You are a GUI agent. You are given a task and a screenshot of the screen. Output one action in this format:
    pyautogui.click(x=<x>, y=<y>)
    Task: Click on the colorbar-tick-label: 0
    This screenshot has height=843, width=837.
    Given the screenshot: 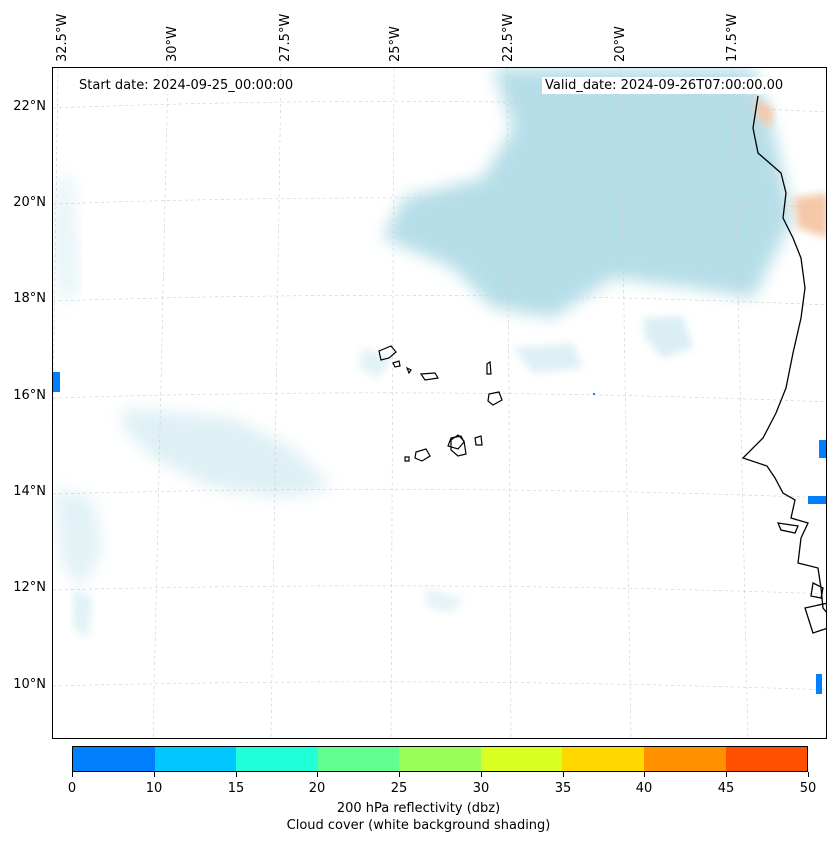 What is the action you would take?
    pyautogui.click(x=72, y=788)
    